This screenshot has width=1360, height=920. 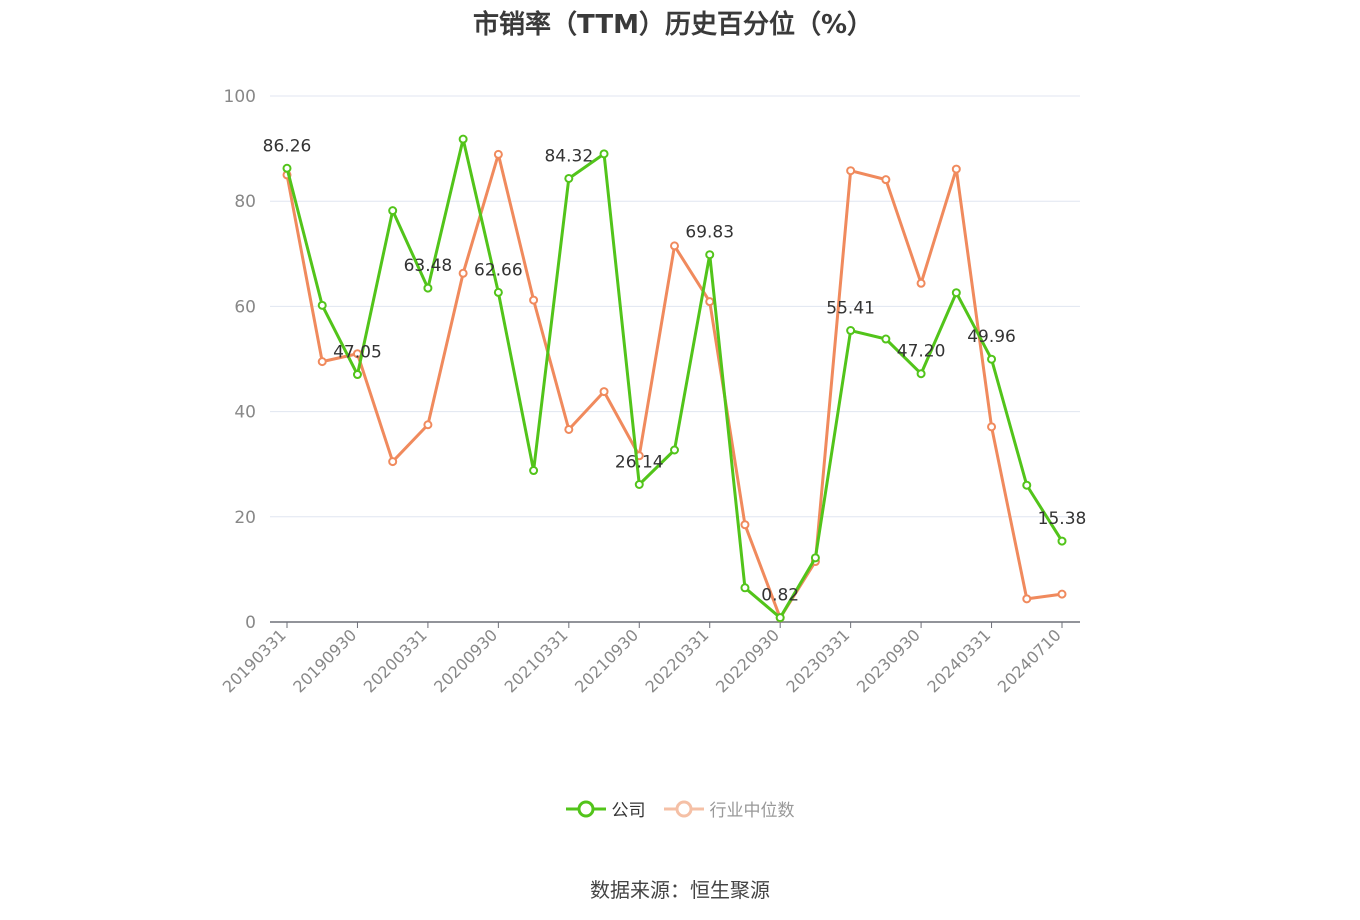 I want to click on y-tick-label: 20, so click(x=245, y=518).